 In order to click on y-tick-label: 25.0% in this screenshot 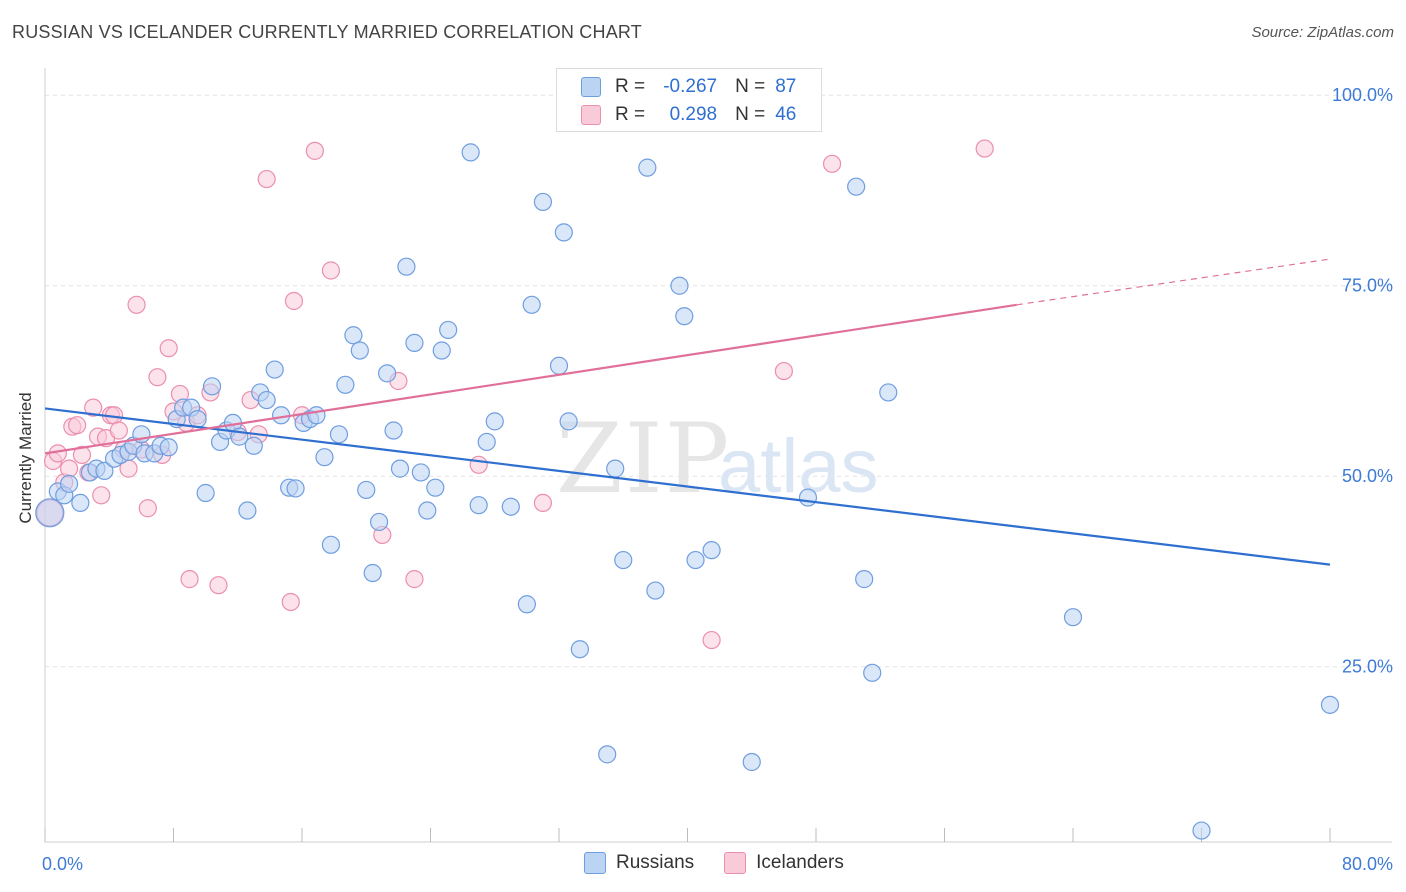, I will do `click(1367, 667)`.